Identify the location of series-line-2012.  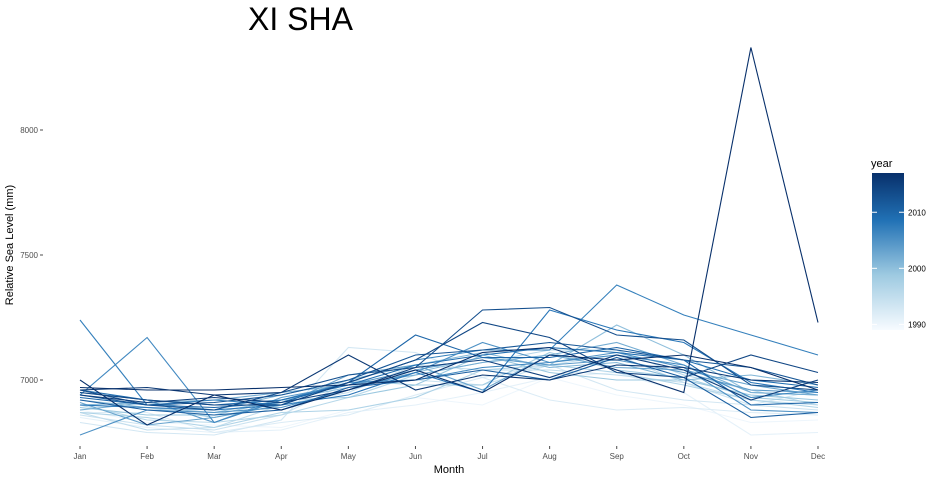
(449, 373).